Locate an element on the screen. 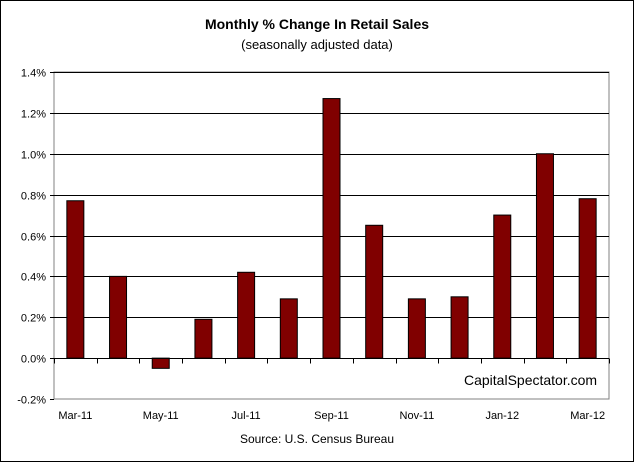 The height and width of the screenshot is (462, 634). x-tick-label: Nov-11 is located at coordinates (417, 416).